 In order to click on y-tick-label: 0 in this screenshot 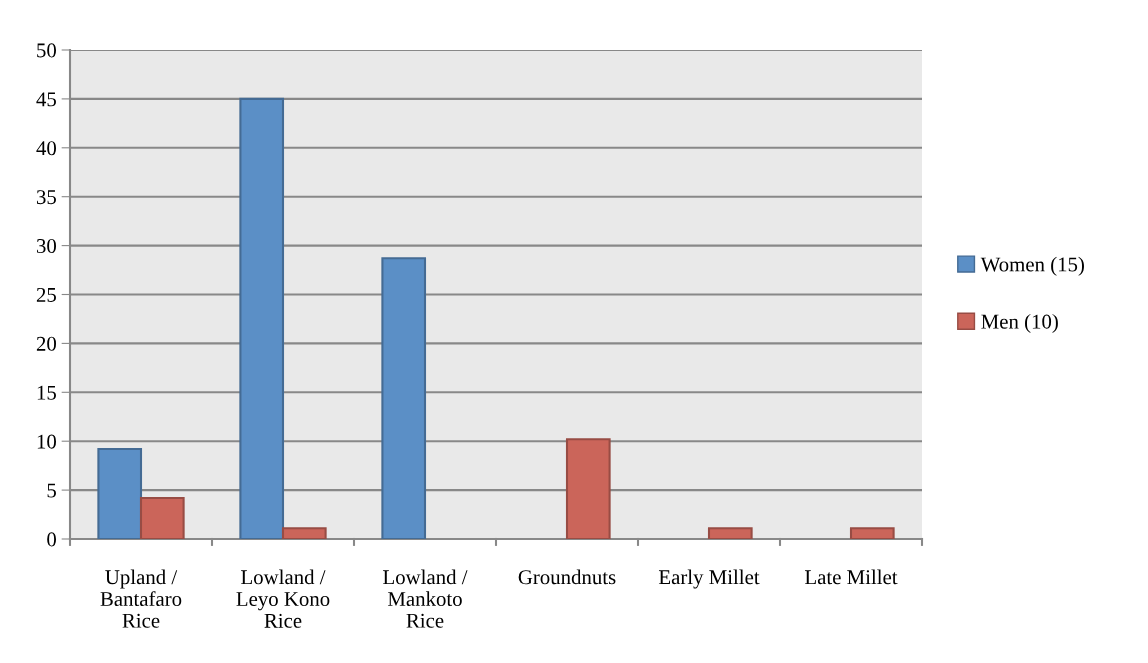, I will do `click(52, 539)`.